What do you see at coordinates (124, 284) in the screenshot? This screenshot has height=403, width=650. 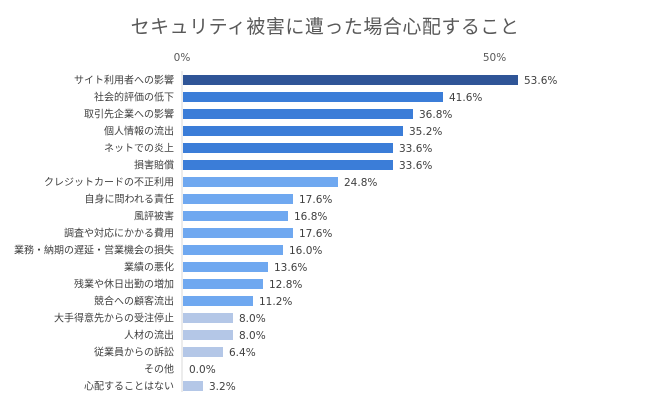 I see `category-label: 残業や休日出勤の増加` at bounding box center [124, 284].